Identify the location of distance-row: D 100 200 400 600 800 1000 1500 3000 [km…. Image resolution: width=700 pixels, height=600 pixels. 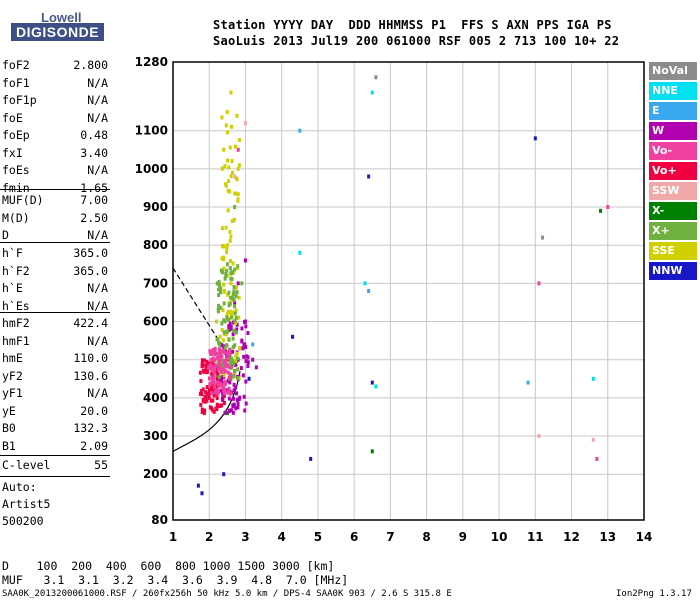
(168, 566).